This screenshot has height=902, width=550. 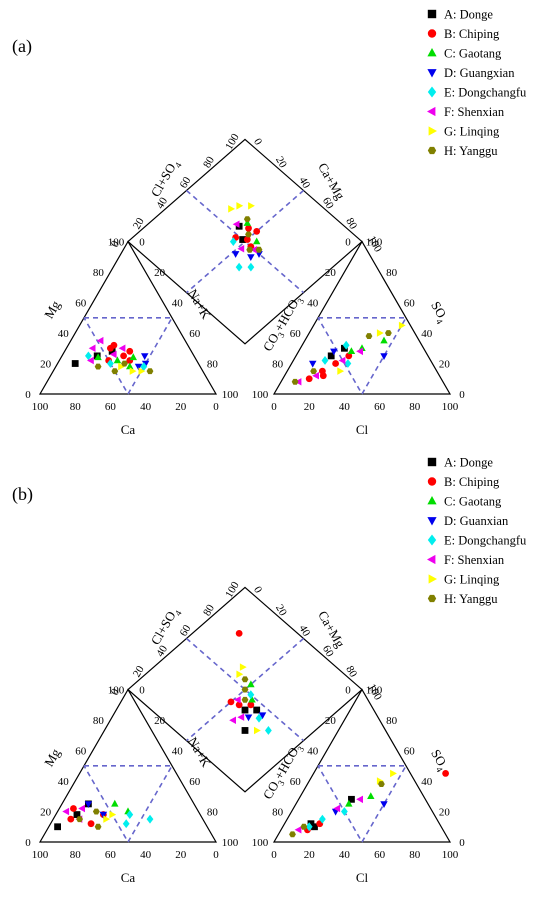 What do you see at coordinates (283, 771) in the screenshot?
I see `axis-label-co3-hco3: CO3+HCO3` at bounding box center [283, 771].